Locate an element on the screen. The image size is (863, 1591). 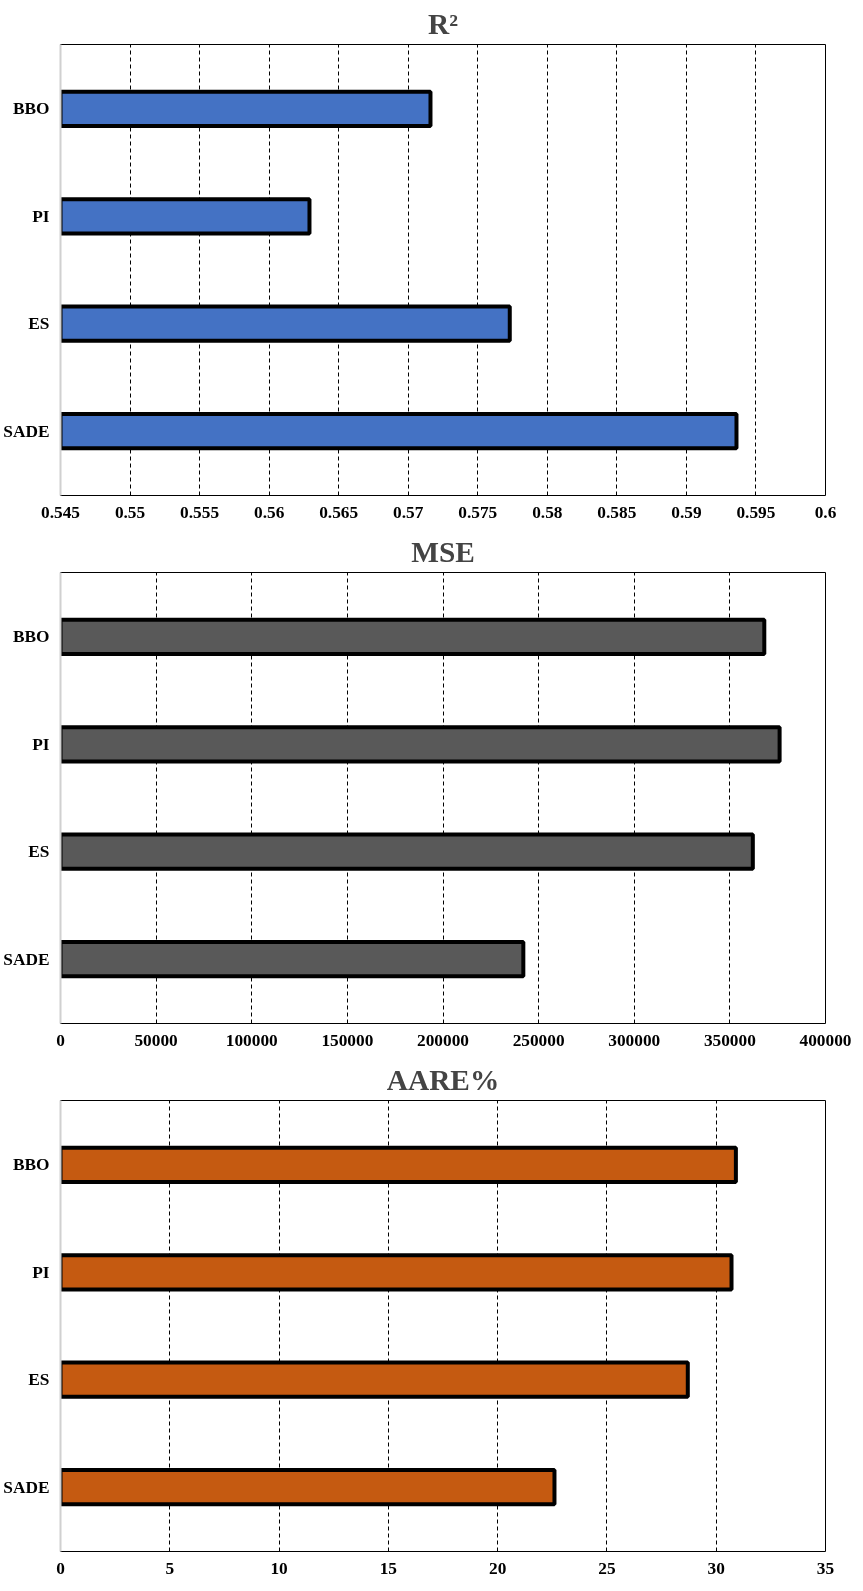
x-tick-label: 150000 is located at coordinates (347, 1040).